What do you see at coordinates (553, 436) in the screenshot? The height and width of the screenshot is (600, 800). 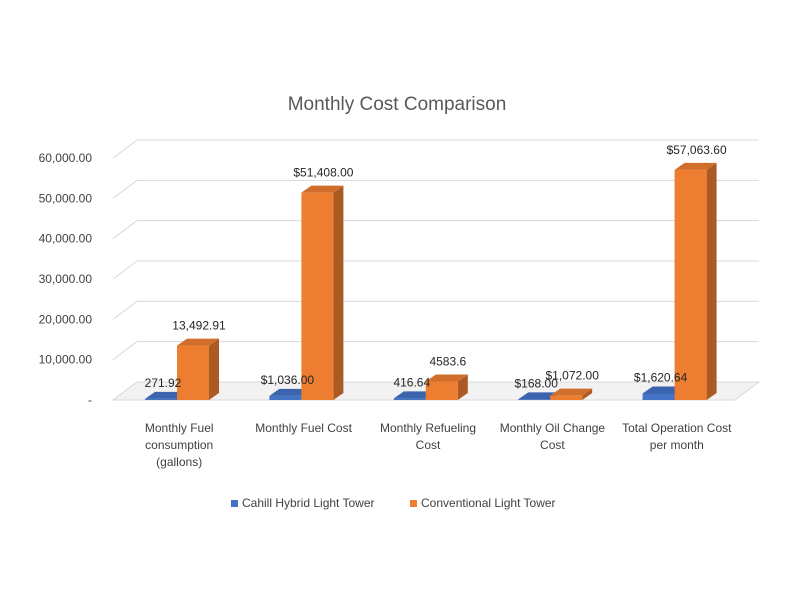 I see `x-category-label: Monthly Oil Change Cost` at bounding box center [553, 436].